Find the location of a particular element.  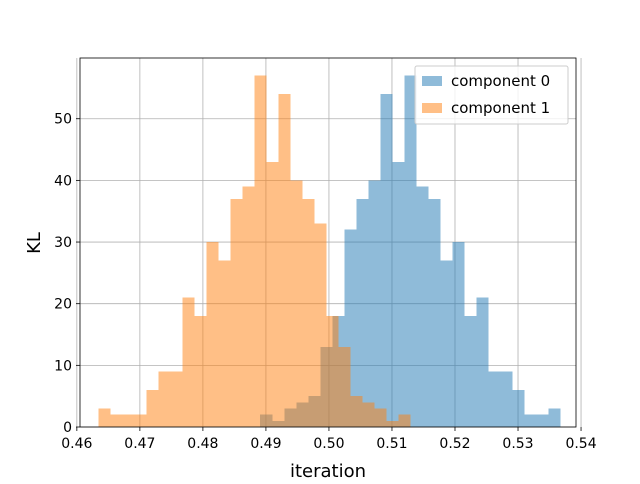

y-tick-label: 50 is located at coordinates (63, 120).